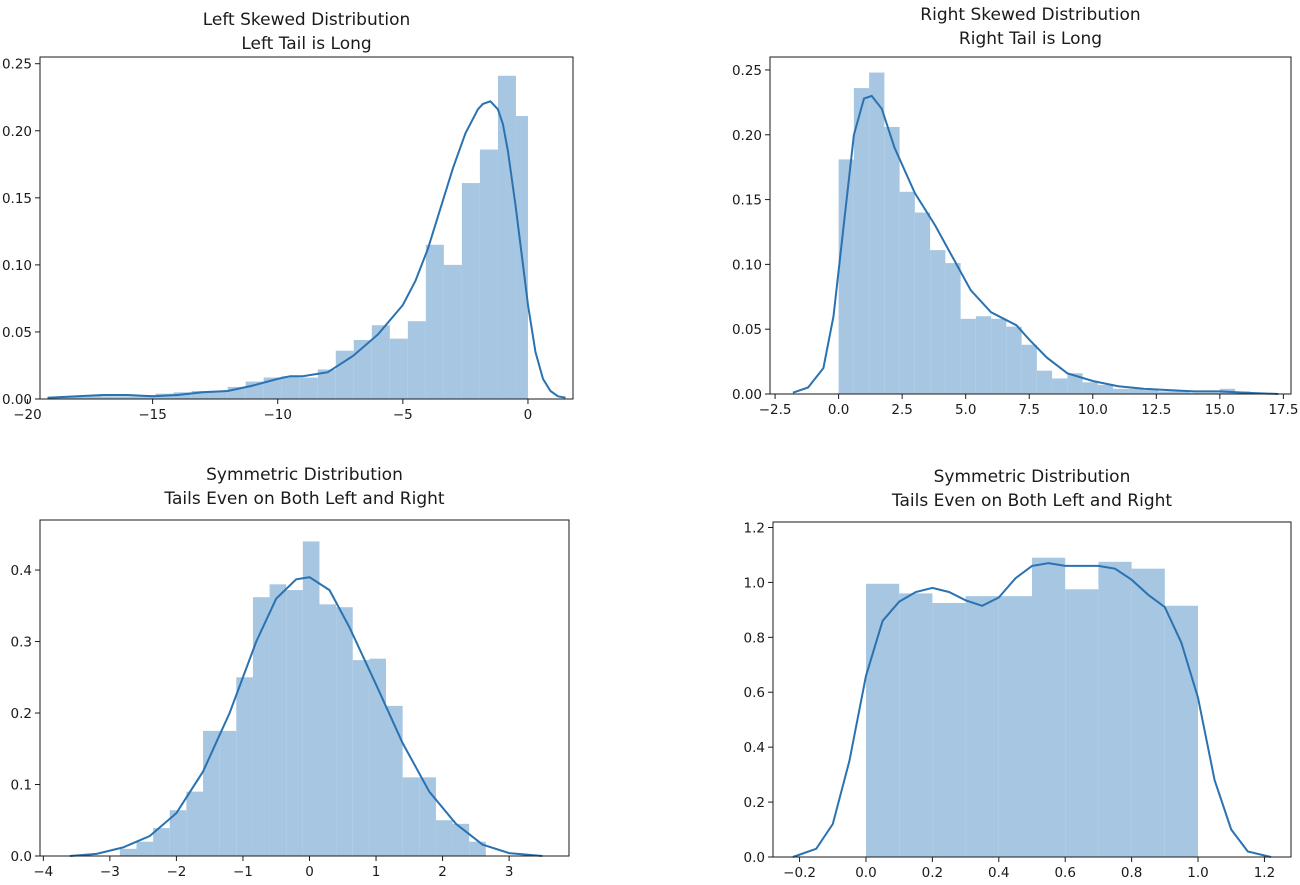  What do you see at coordinates (21, 643) in the screenshot?
I see `y-tick-label: 0.3` at bounding box center [21, 643].